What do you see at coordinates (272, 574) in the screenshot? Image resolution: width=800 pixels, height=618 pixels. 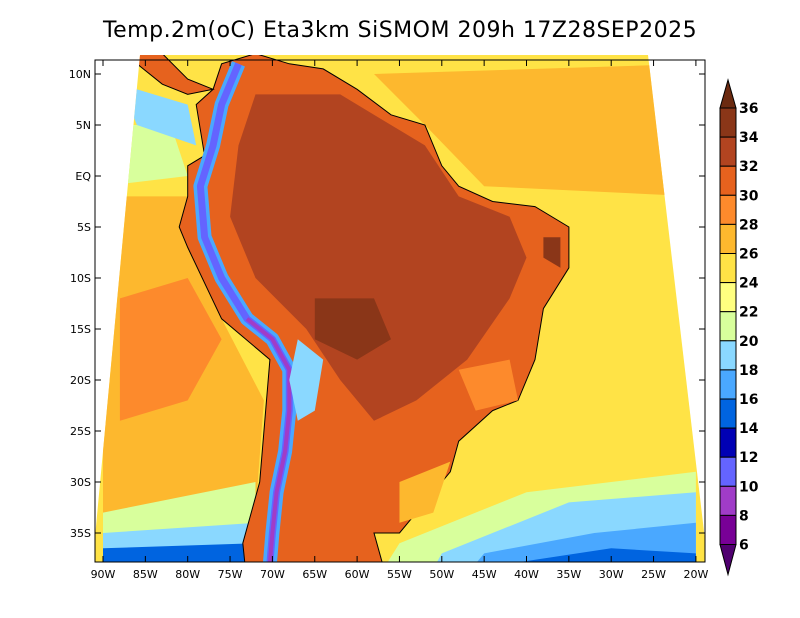 I see `lon-label: 70W` at bounding box center [272, 574].